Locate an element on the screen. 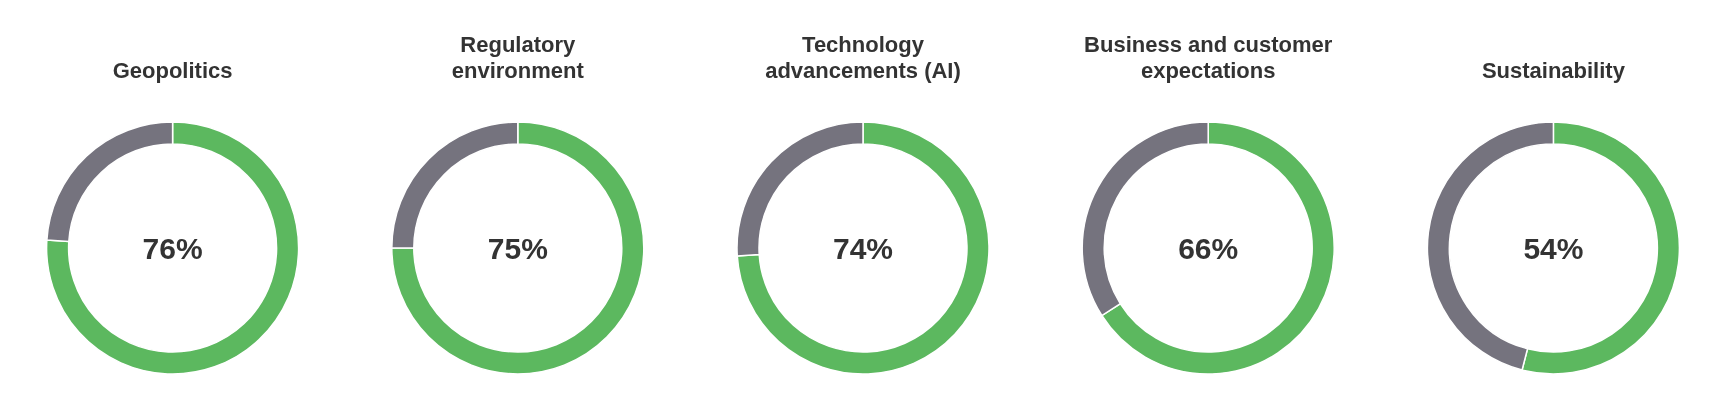  text: 75% is located at coordinates (517, 248).